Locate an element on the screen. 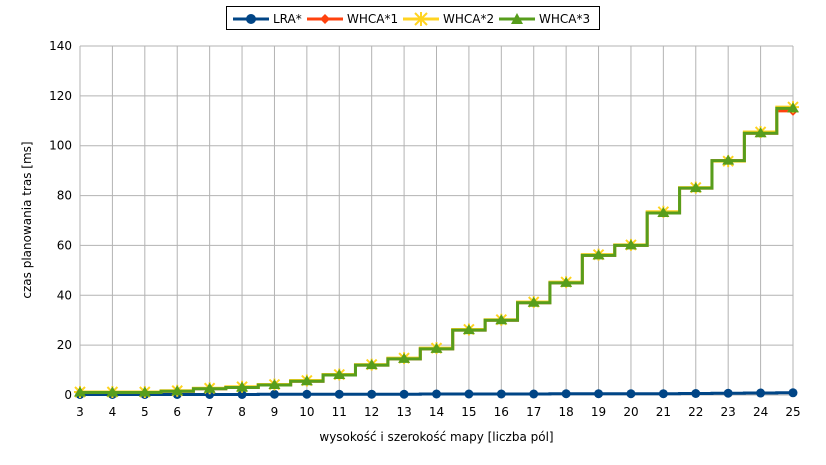 This screenshot has width=826, height=465. x-tick-label-11: 14 is located at coordinates (436, 412).